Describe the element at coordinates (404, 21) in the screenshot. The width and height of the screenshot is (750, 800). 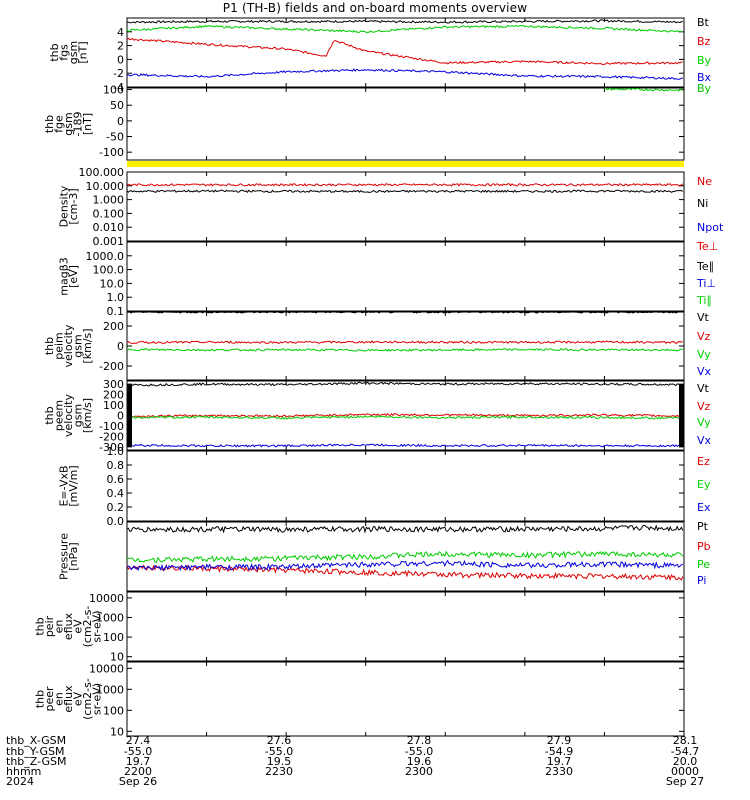
I see `series-line-Bt` at that location.